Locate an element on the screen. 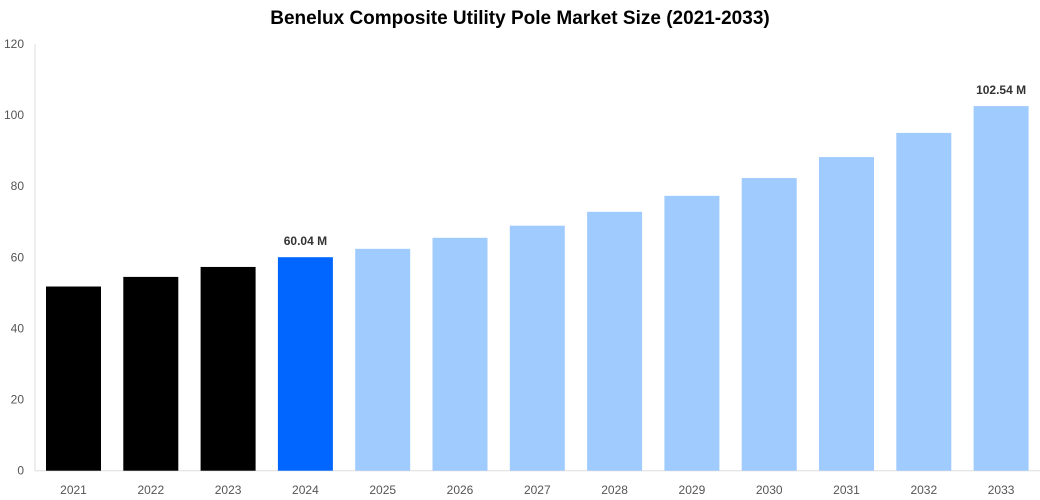 This screenshot has width=1040, height=500. x-tick-label: 2026 is located at coordinates (460, 490).